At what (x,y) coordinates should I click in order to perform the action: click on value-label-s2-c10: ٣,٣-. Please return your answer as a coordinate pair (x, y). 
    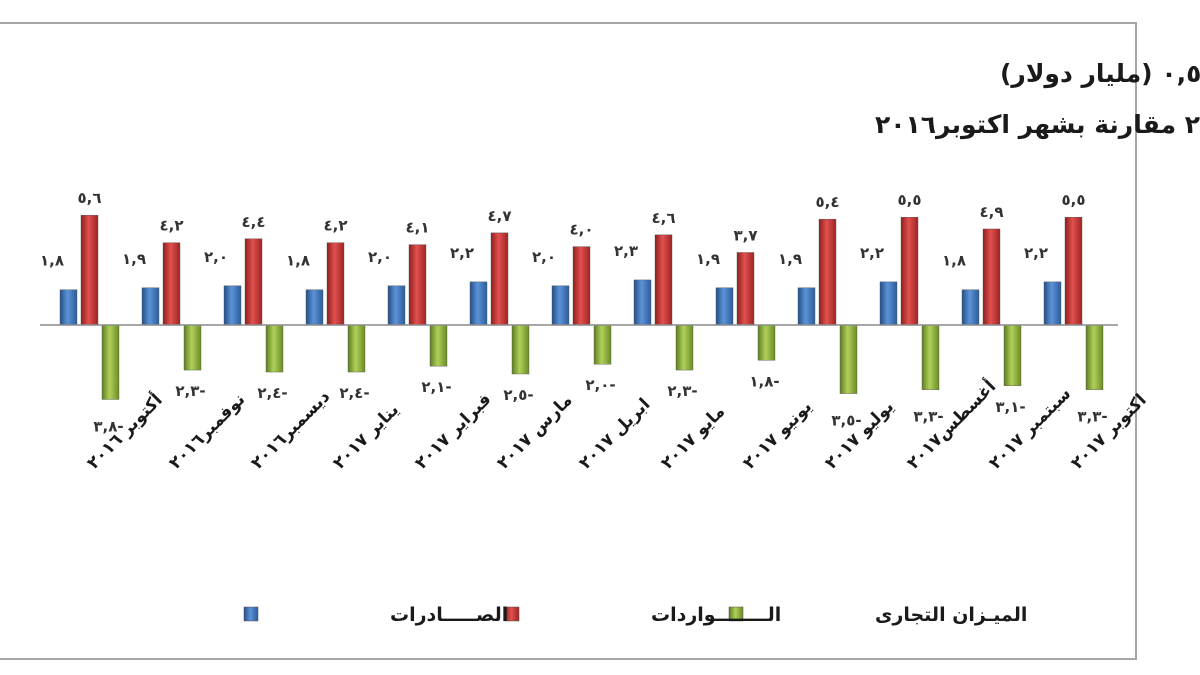
    Looking at the image, I should click on (928, 417).